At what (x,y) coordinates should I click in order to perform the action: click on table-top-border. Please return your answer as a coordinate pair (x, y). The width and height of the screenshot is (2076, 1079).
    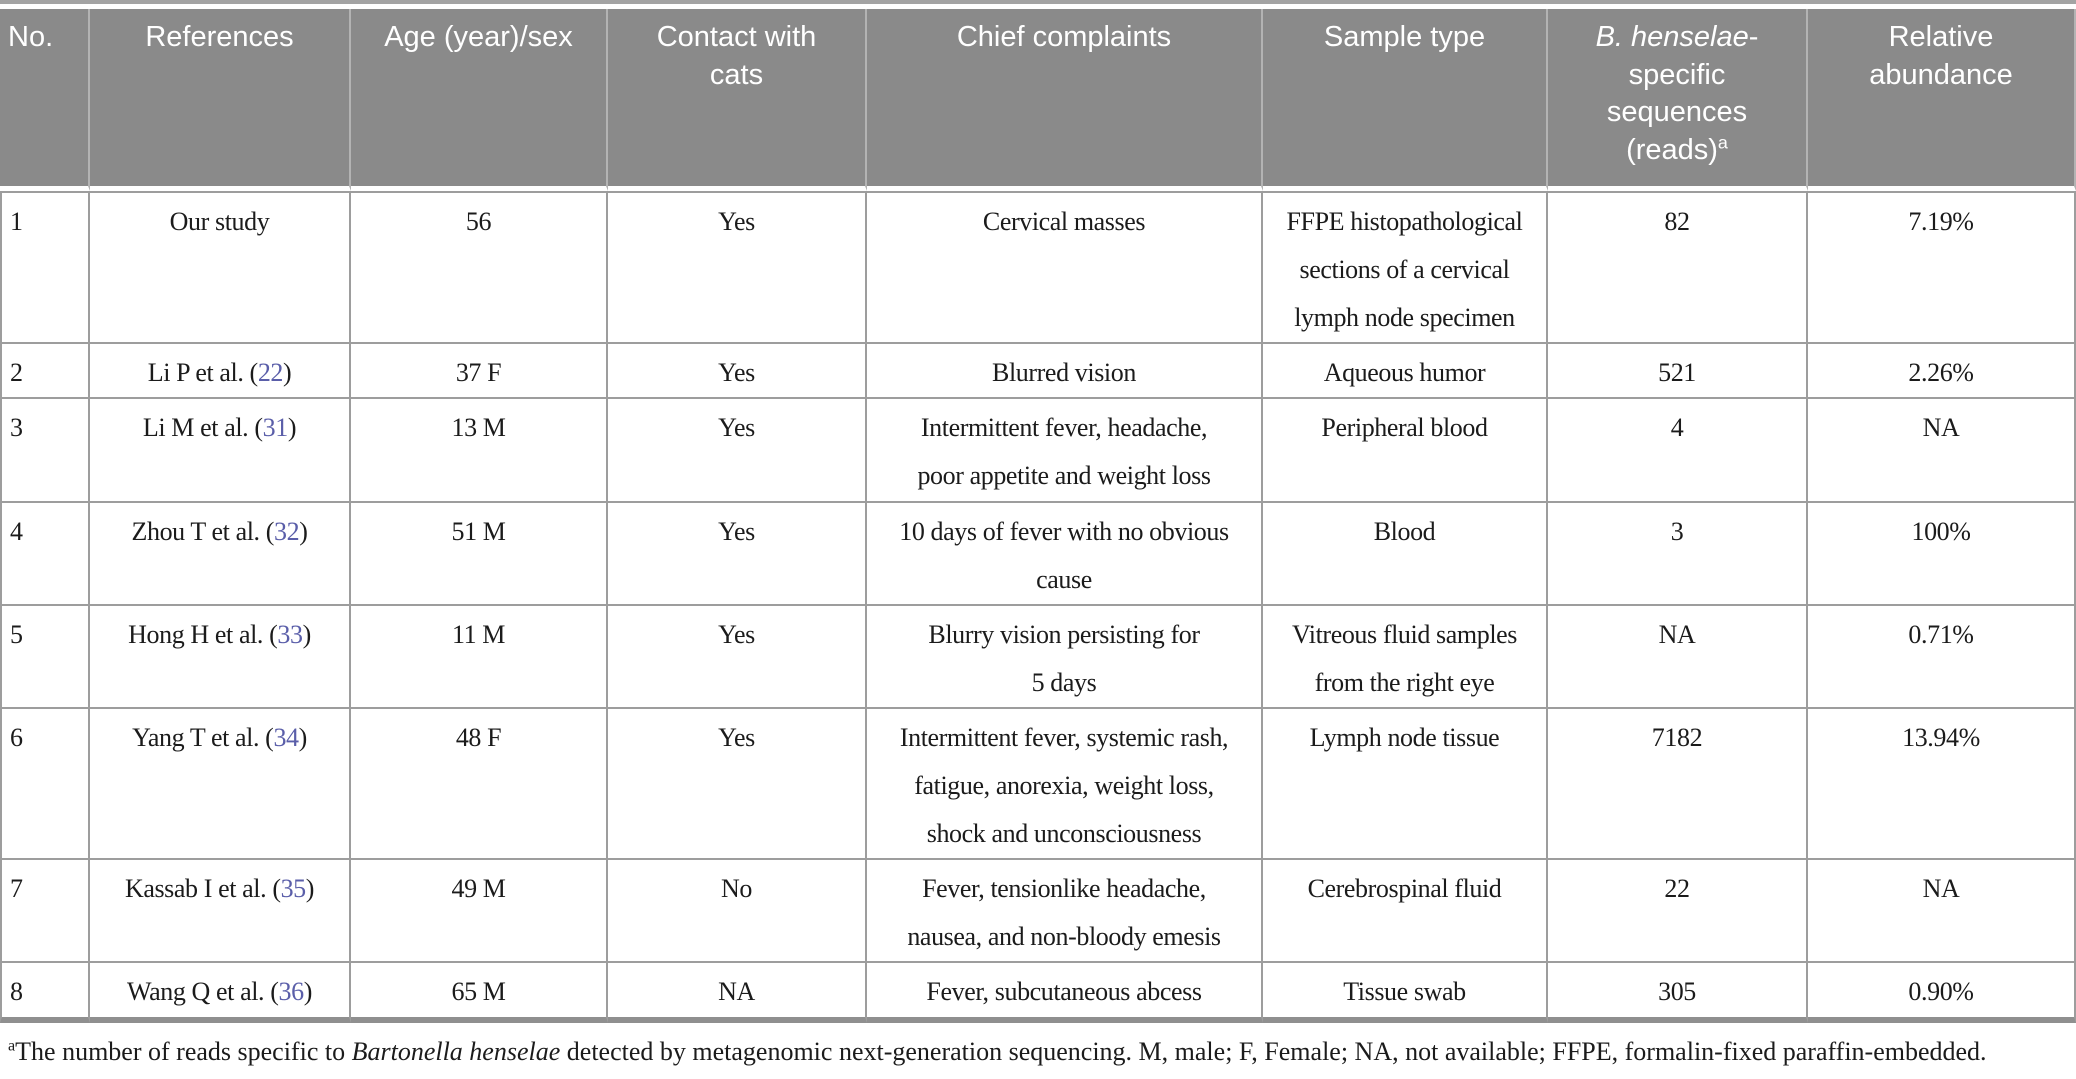
    Looking at the image, I should click on (1038, 2).